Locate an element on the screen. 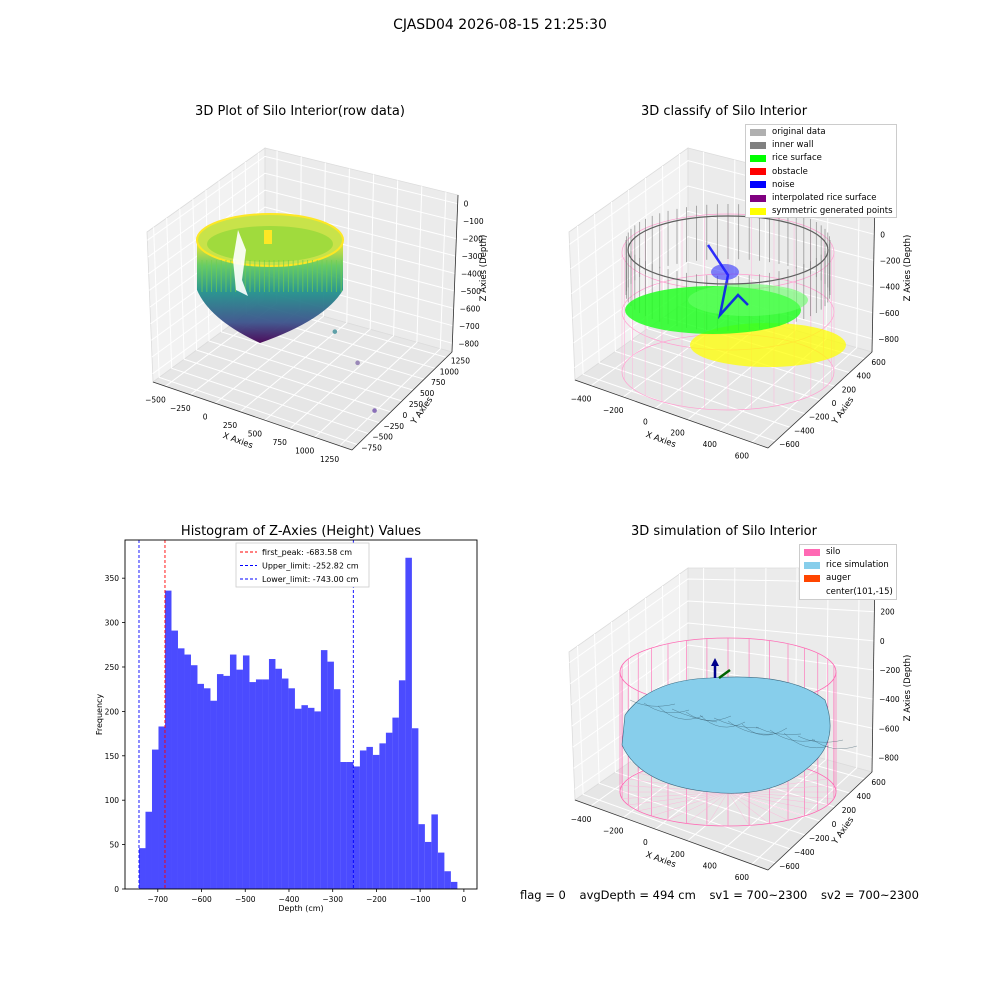 The image size is (1000, 1000). p2-xtick-label: 600 is located at coordinates (742, 455).